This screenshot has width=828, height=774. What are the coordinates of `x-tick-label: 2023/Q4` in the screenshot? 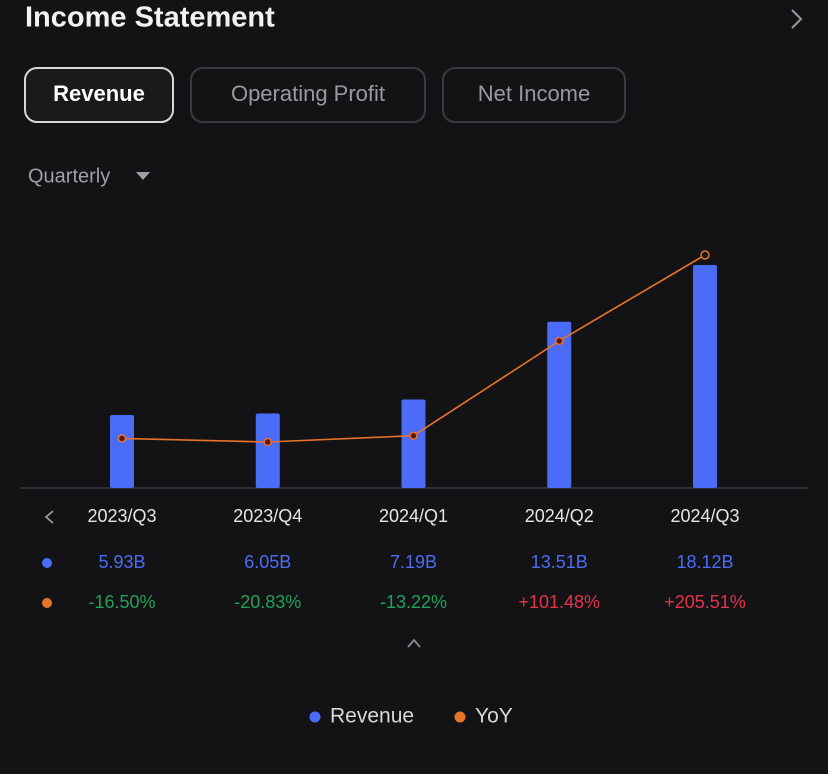 It's located at (267, 516).